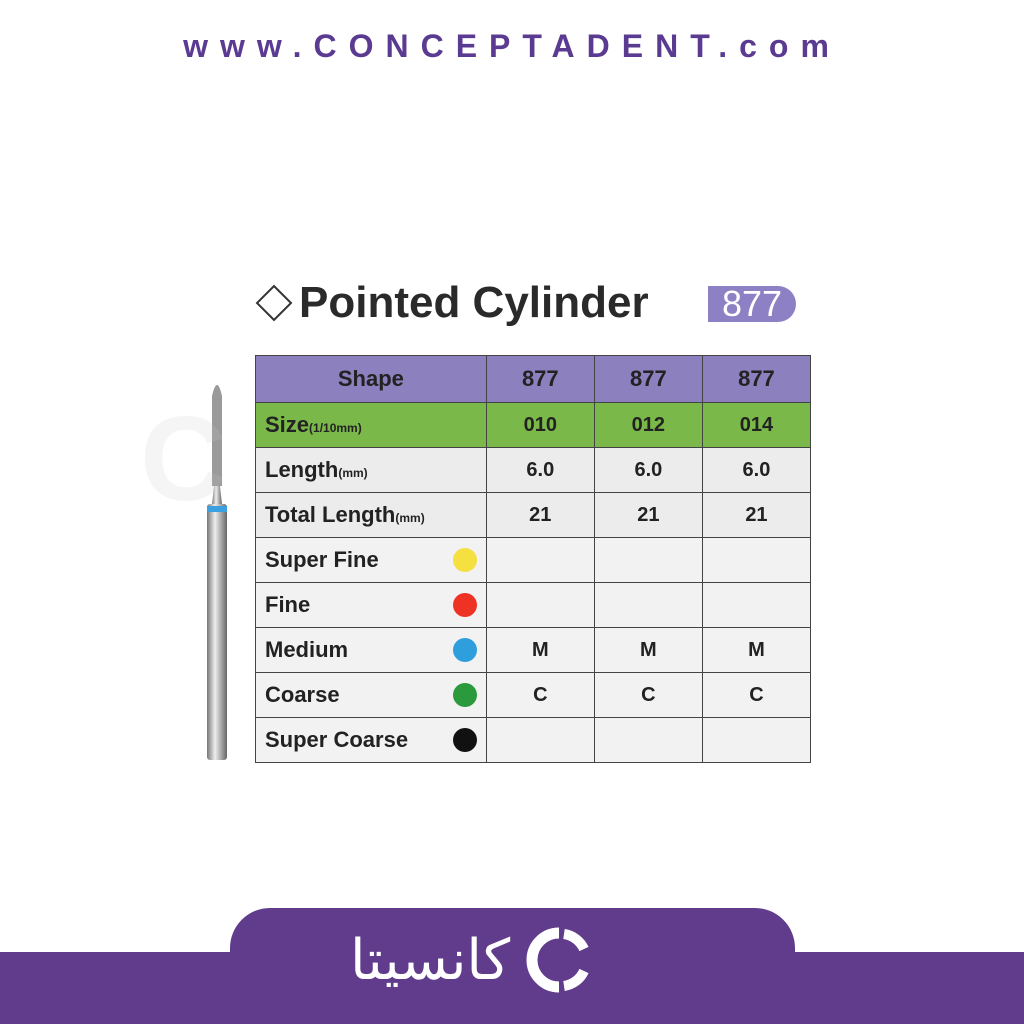 The height and width of the screenshot is (1024, 1024). I want to click on grit-row: Coarse C C C, so click(533, 695).